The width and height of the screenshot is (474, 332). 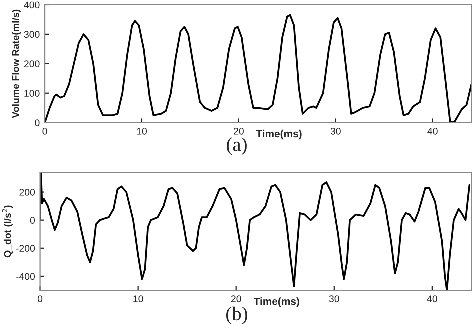 I want to click on y-tick-label: 400, so click(x=32, y=5).